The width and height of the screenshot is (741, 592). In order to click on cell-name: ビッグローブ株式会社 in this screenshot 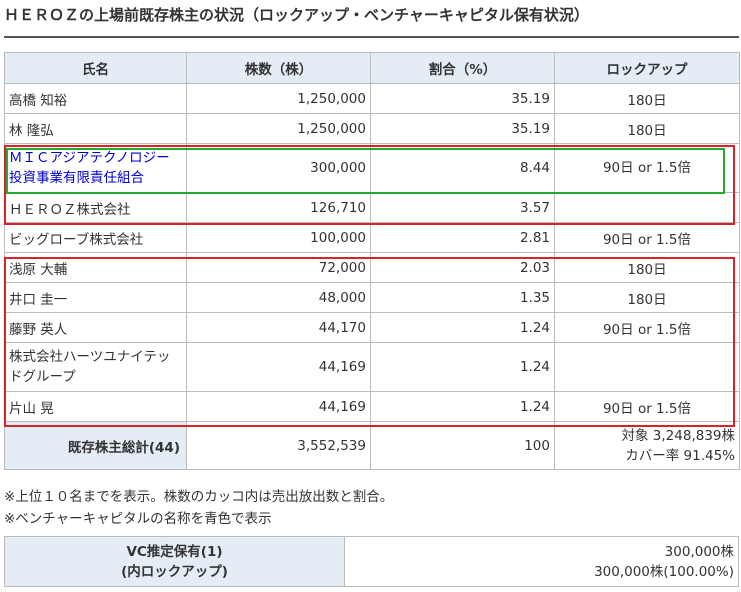, I will do `click(95, 237)`.